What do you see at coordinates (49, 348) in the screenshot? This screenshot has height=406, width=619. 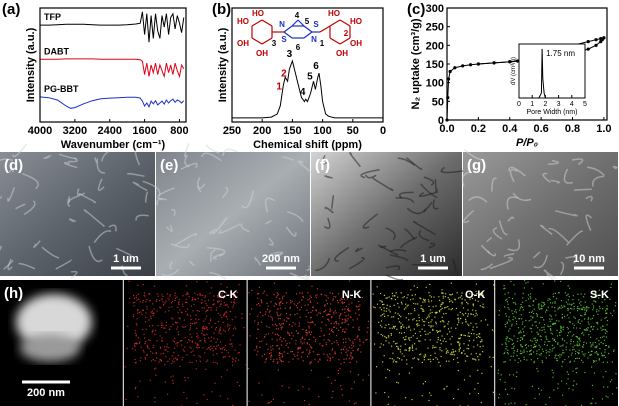 I see `sem-blob` at bounding box center [49, 348].